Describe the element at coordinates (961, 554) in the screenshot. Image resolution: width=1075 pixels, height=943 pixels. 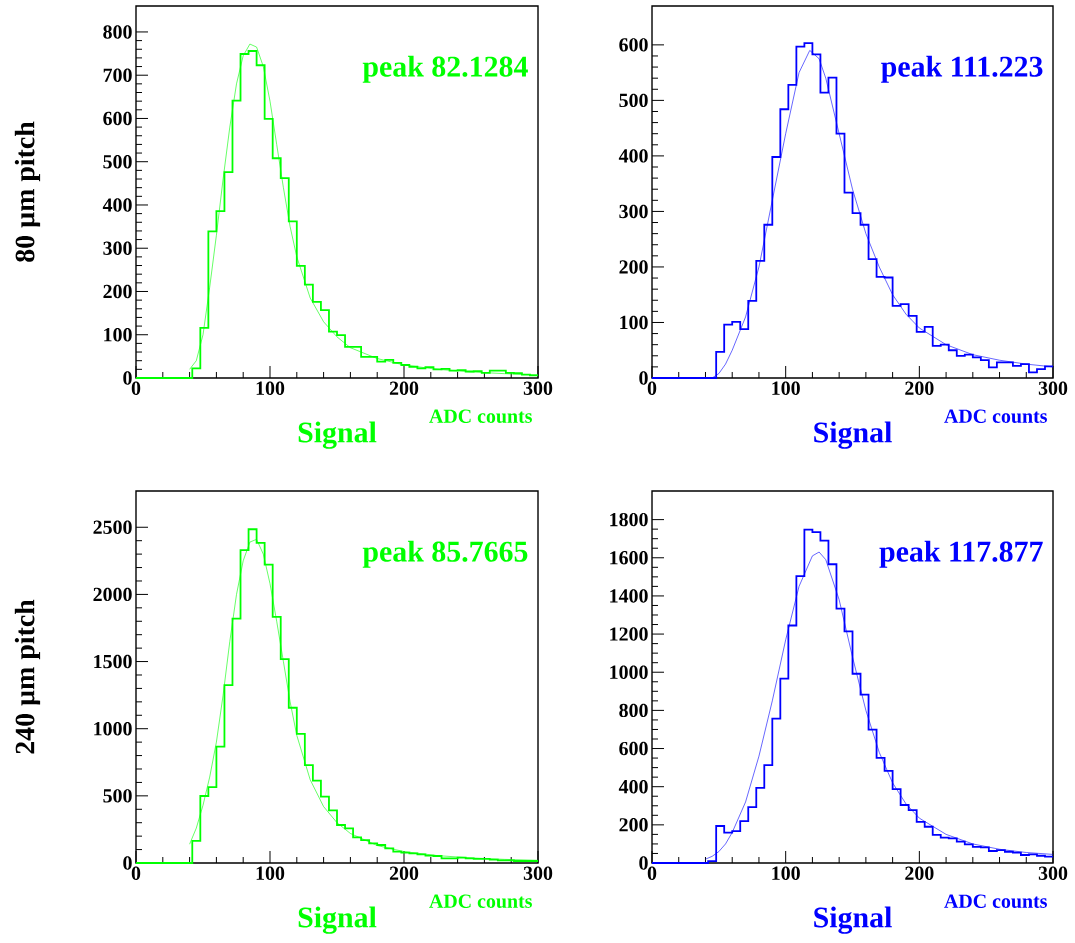
I see `annotation: peak 117.877` at that location.